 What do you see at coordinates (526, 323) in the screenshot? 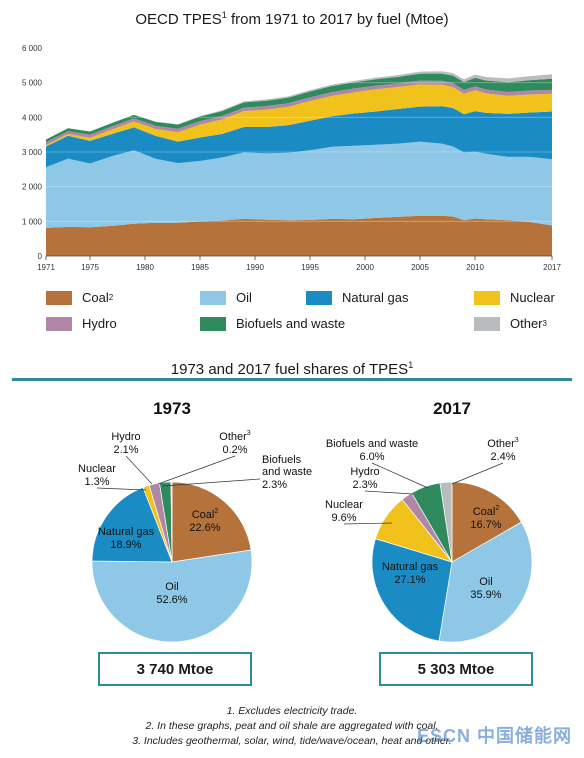
I see `legend-label: Other` at bounding box center [526, 323].